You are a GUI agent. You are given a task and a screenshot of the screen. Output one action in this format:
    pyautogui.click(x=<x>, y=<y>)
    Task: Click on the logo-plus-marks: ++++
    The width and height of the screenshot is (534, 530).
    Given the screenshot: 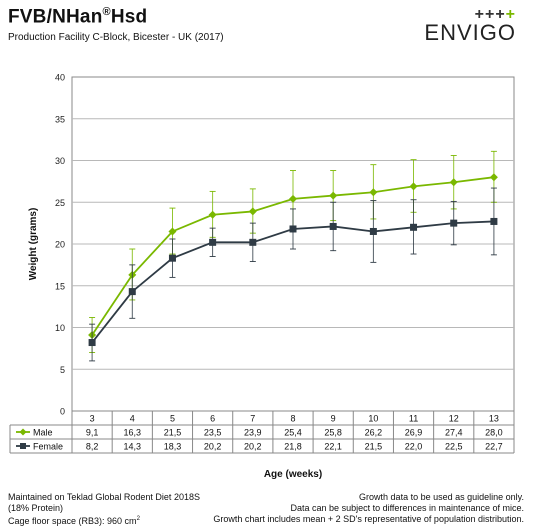 What is the action you would take?
    pyautogui.click(x=495, y=15)
    